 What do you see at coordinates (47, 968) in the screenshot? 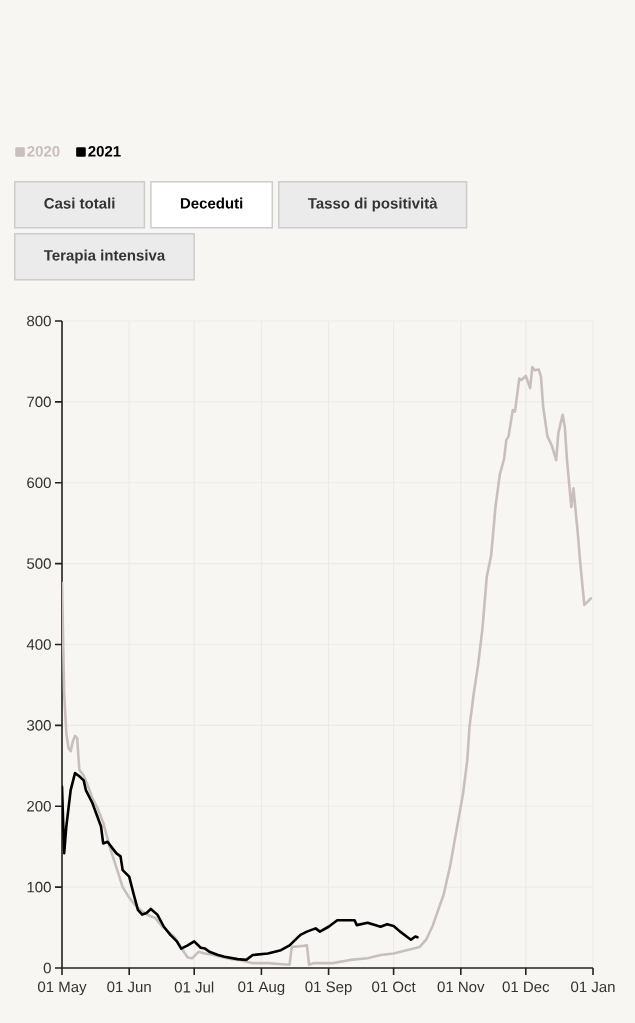
I see `y-tick-label: 0` at bounding box center [47, 968].